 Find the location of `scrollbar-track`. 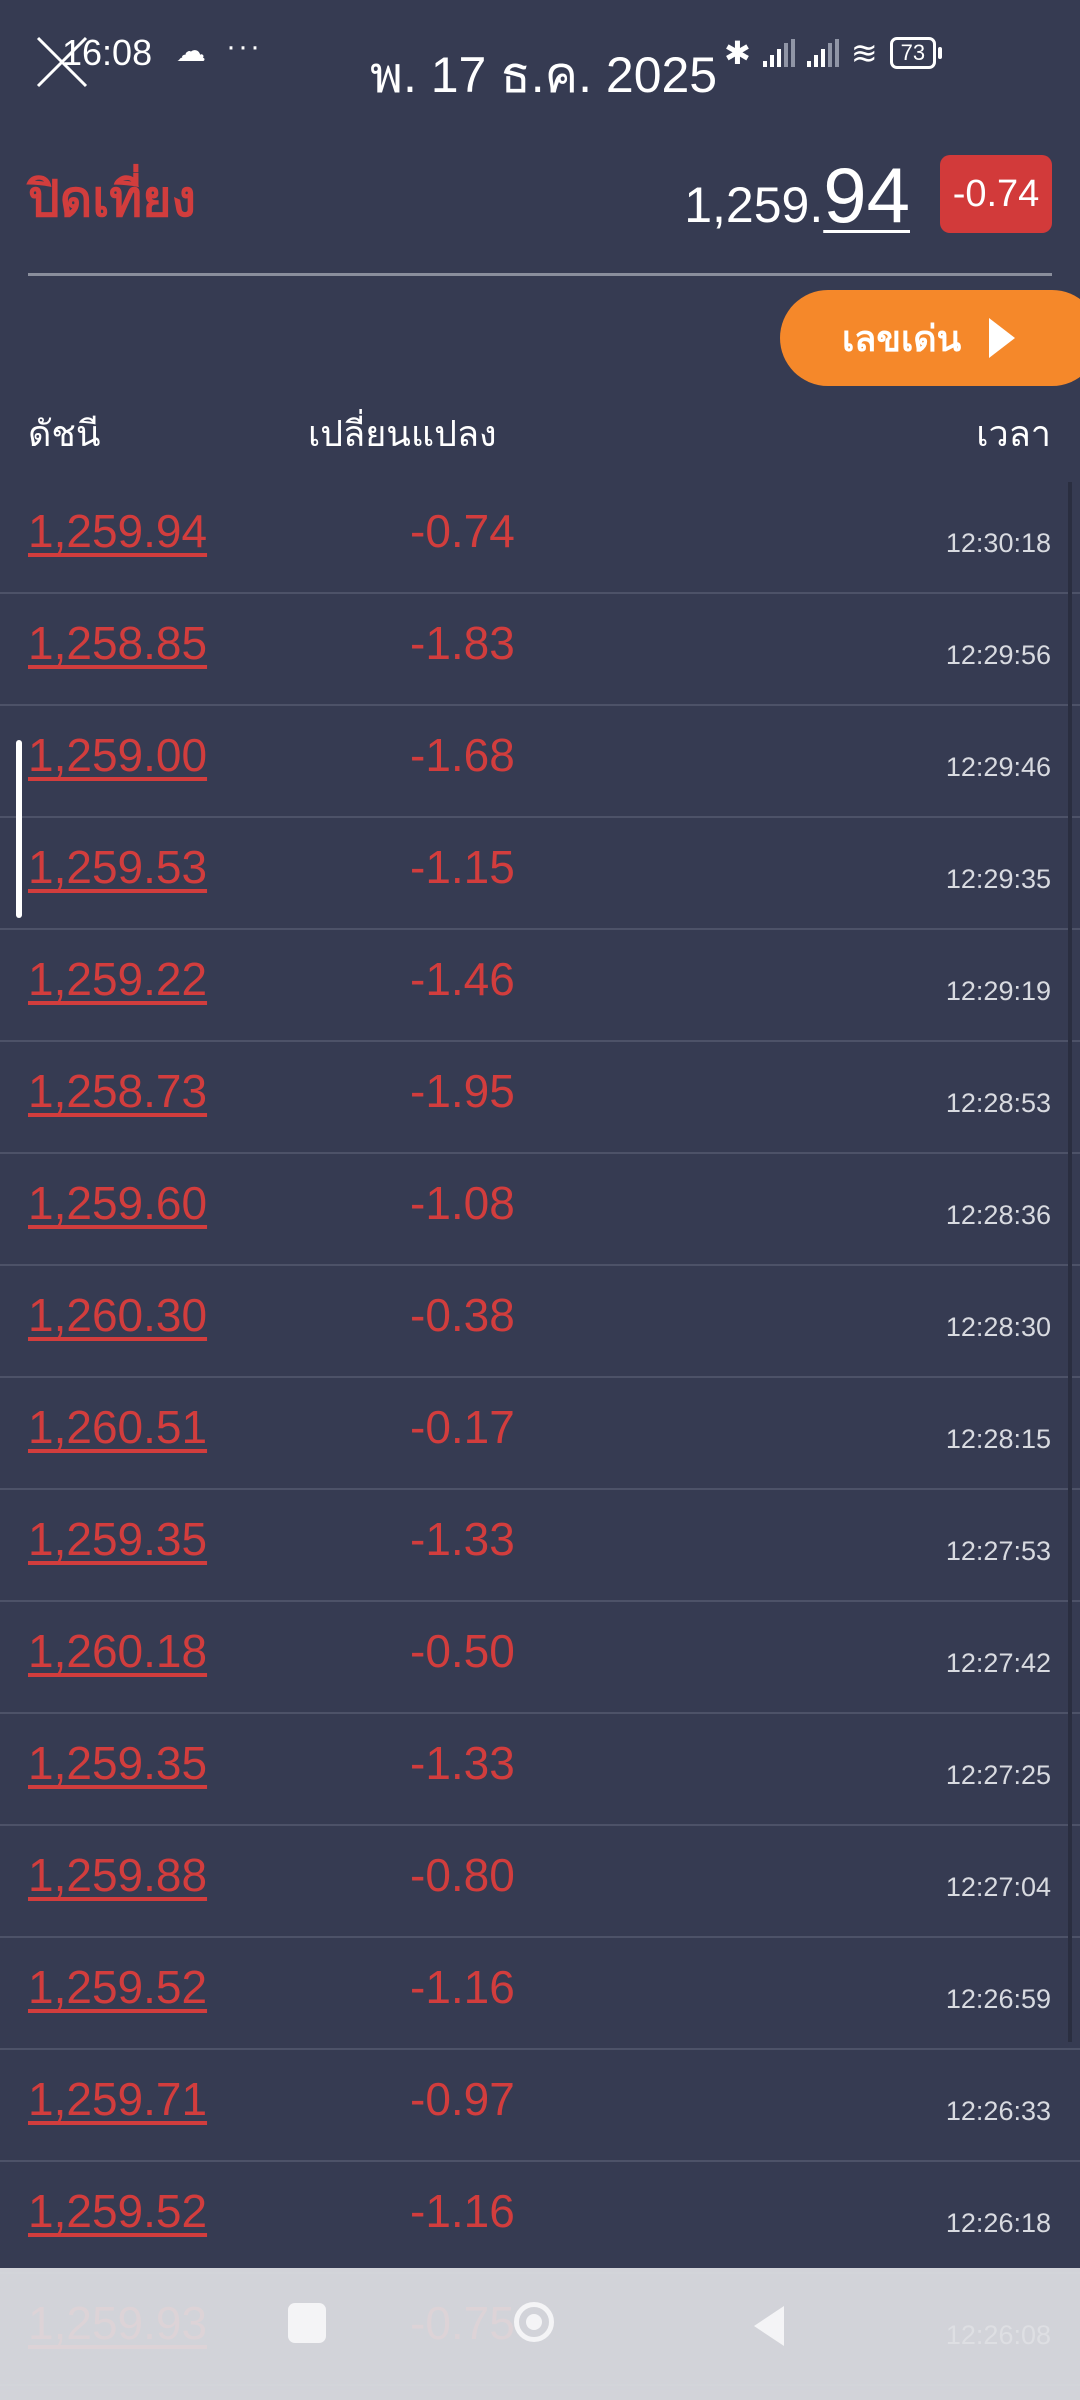

scrollbar-track is located at coordinates (1070, 1262).